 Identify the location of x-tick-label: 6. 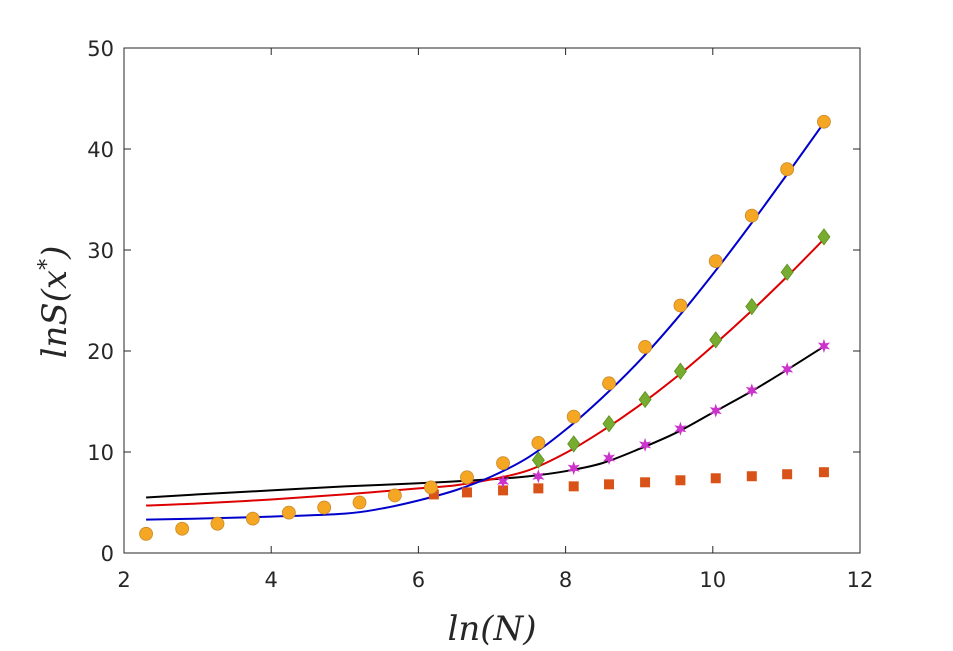
(418, 580).